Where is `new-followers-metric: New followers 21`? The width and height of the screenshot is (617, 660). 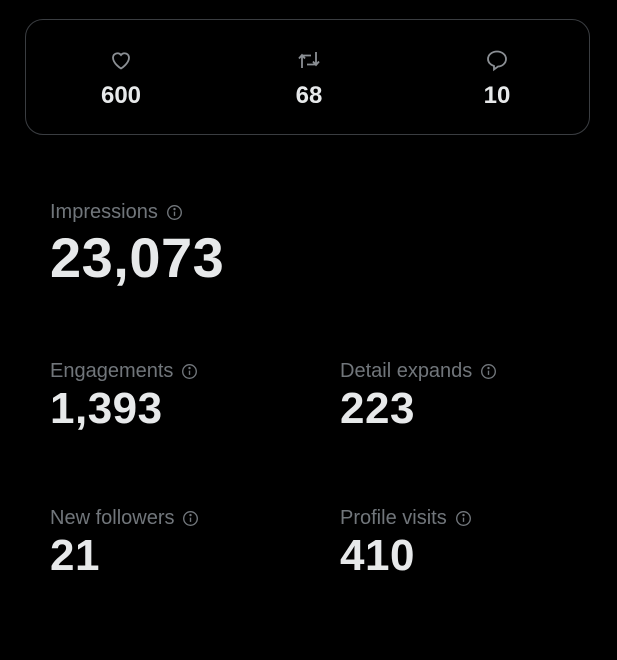
new-followers-metric: New followers 21 is located at coordinates (124, 543).